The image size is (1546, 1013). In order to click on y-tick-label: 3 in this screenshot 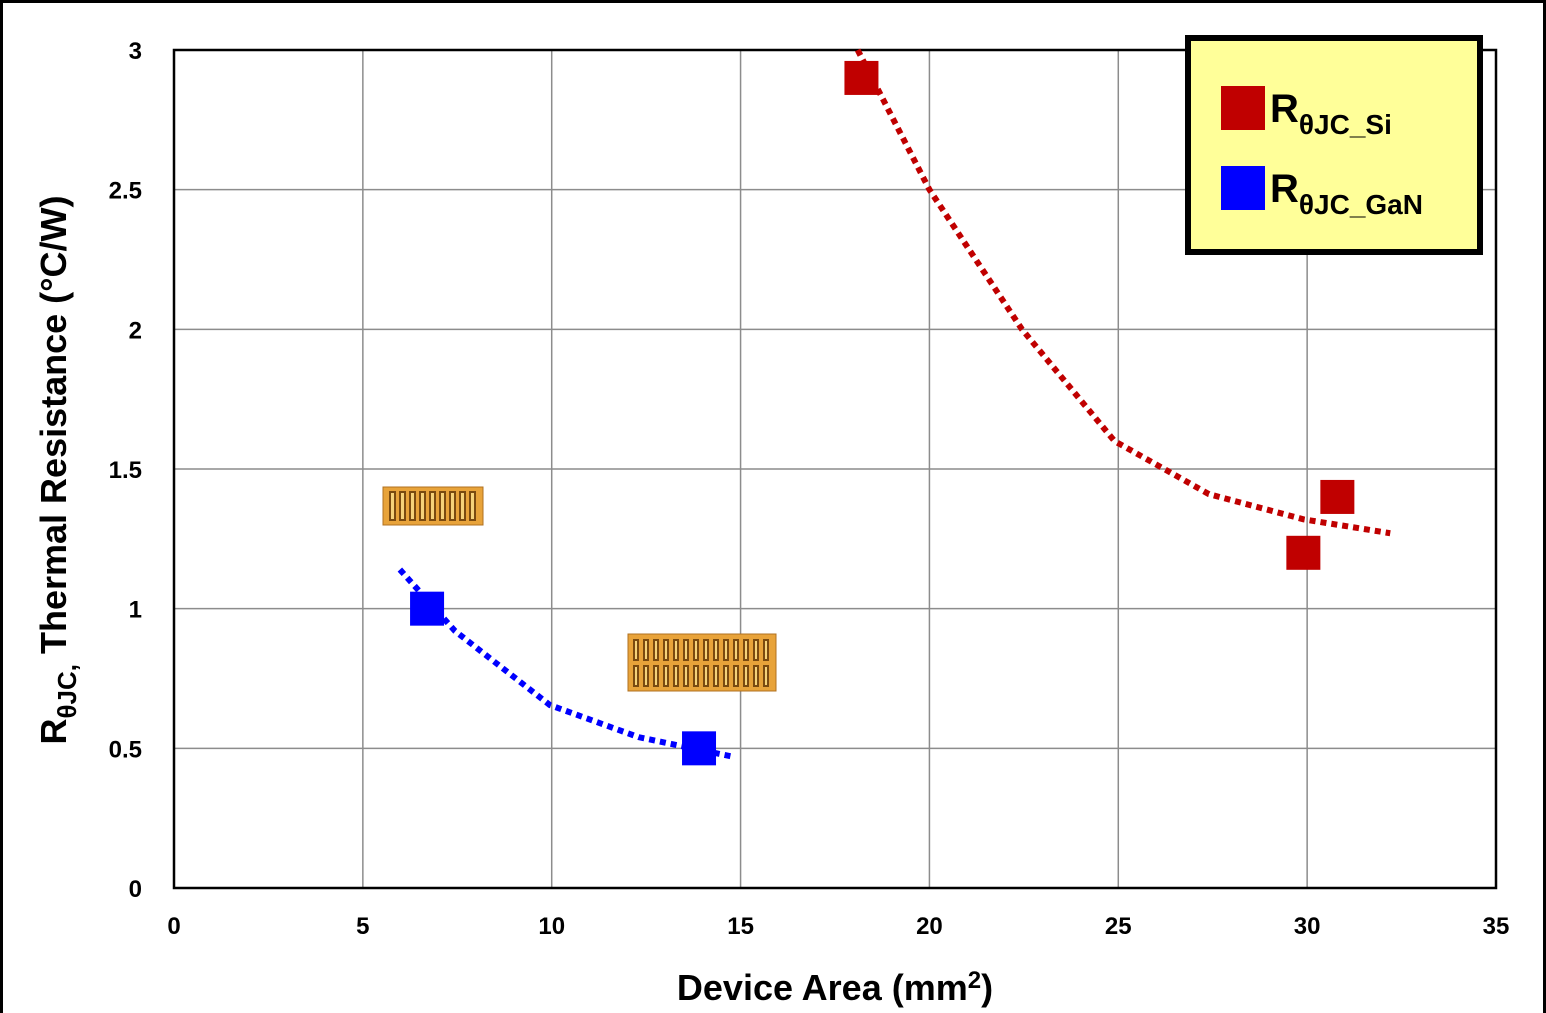, I will do `click(135, 51)`.